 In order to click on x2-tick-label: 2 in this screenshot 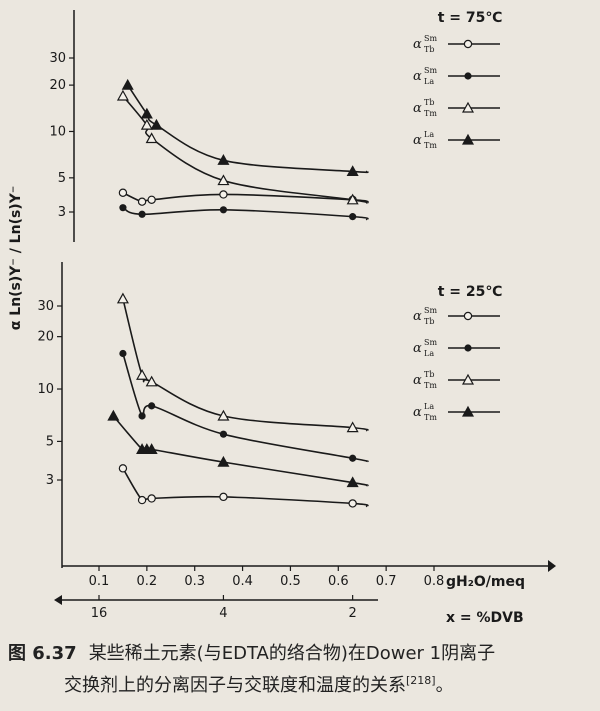, I will do `click(353, 613)`.